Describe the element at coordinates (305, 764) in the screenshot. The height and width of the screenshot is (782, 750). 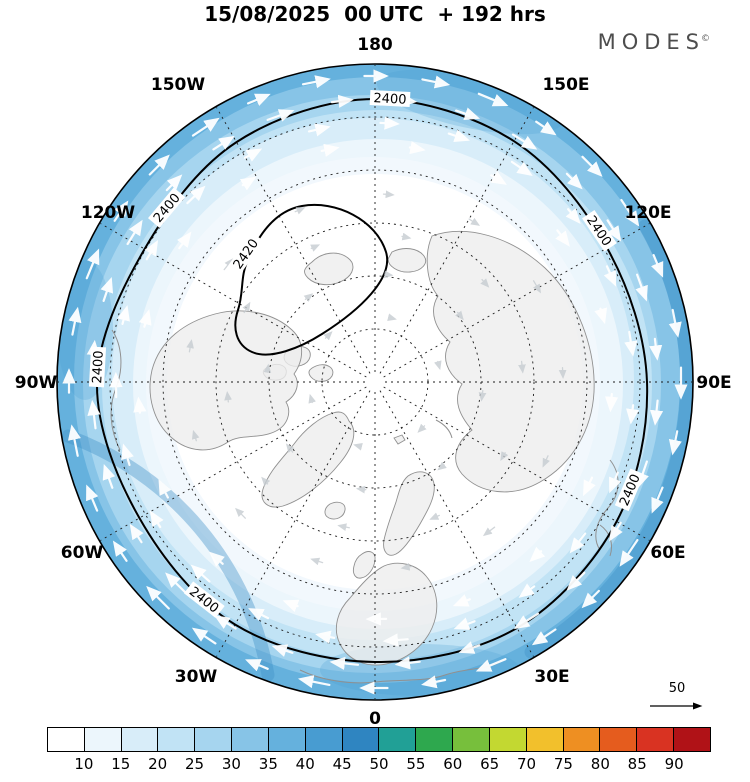
I see `colorbar-tick: 40` at that location.